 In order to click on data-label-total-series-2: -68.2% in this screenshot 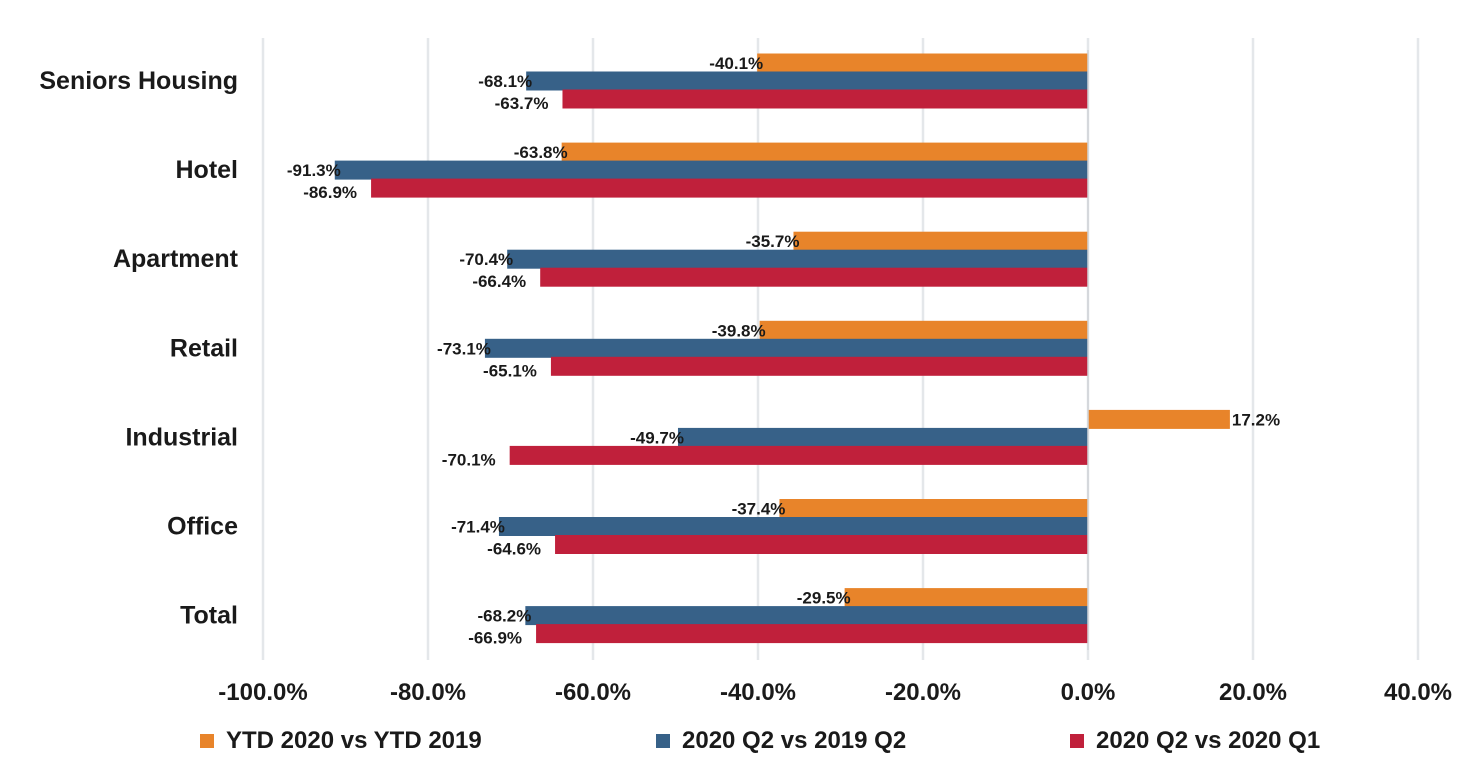, I will do `click(504, 616)`.